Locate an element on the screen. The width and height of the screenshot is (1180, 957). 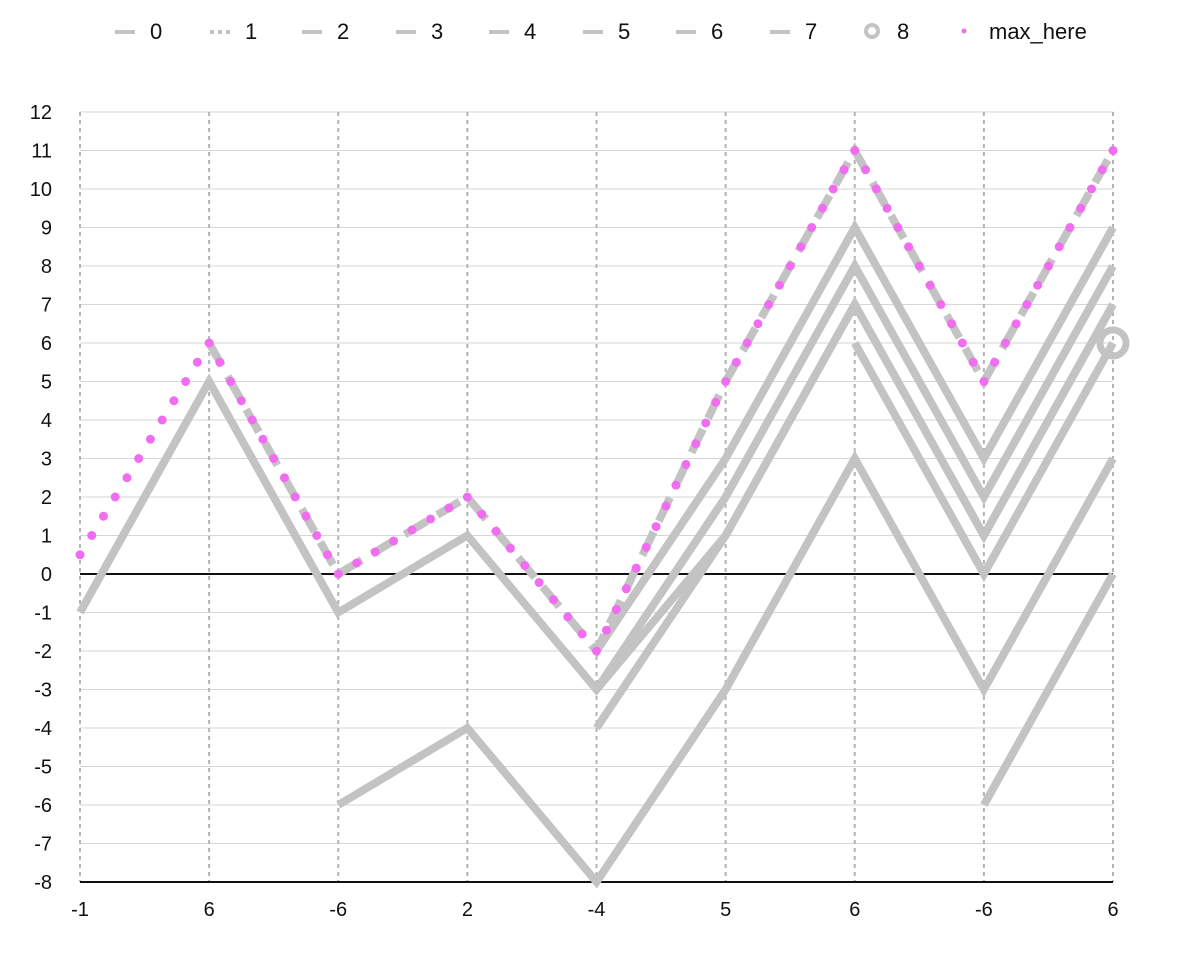
y-tick-label: 10 is located at coordinates (41, 190).